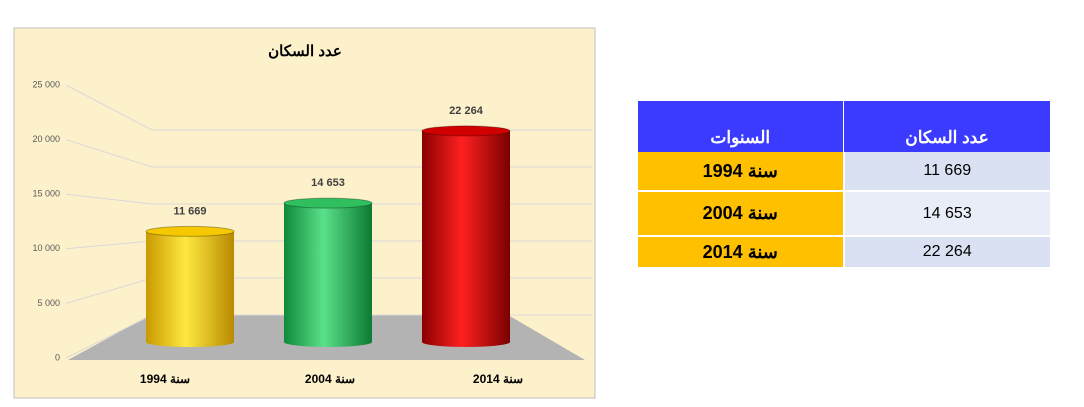 The height and width of the screenshot is (407, 1084). I want to click on header-row: السنوات عدد السكان, so click(843, 126).